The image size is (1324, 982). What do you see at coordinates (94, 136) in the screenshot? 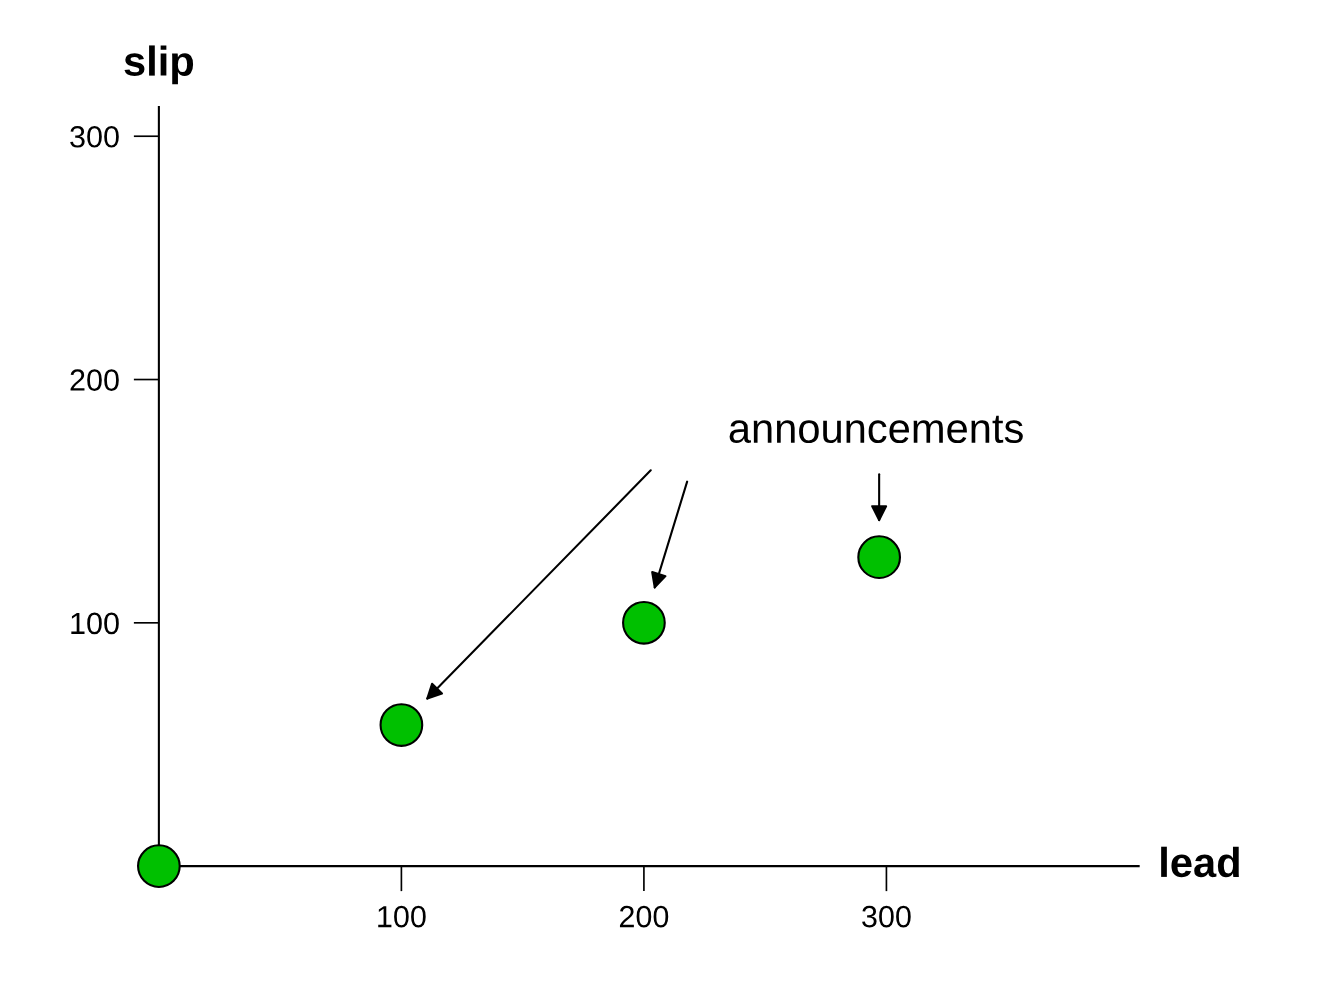
I see `y-tick-label: 300` at bounding box center [94, 136].